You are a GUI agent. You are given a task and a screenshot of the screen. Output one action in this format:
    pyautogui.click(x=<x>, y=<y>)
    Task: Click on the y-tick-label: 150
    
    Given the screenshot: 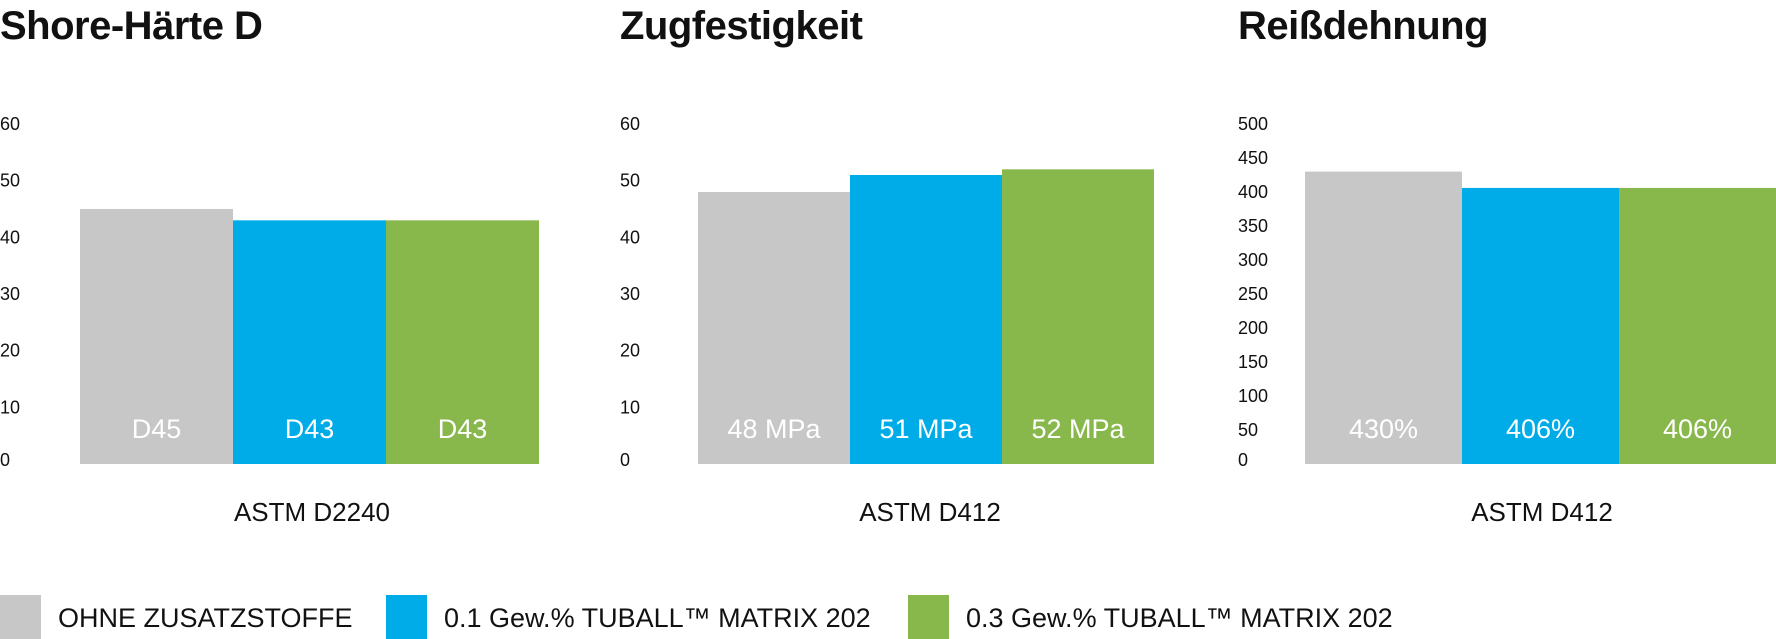 What is the action you would take?
    pyautogui.click(x=1253, y=362)
    